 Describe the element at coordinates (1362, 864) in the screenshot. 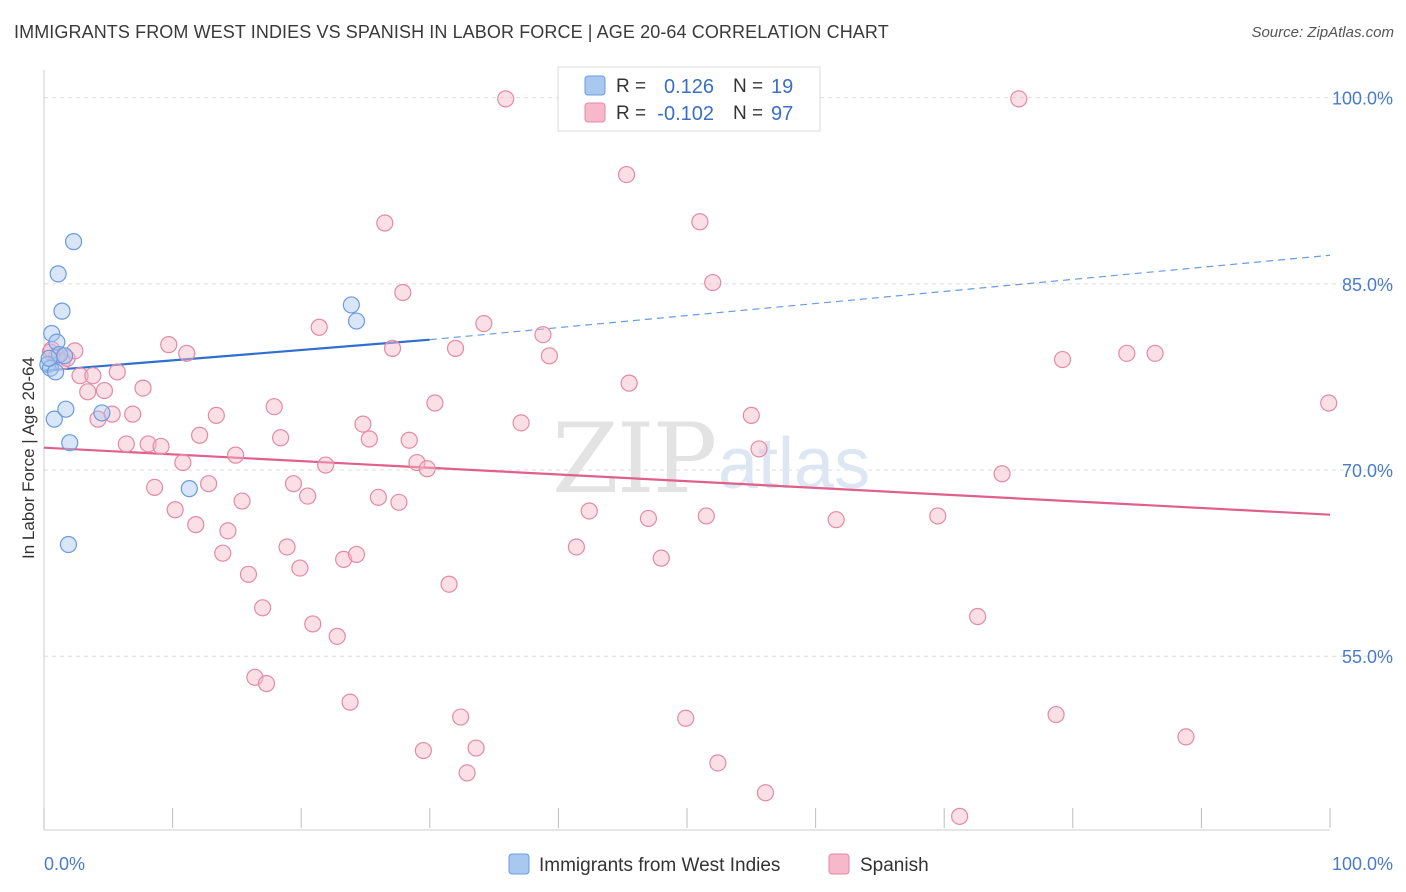

I see `x-tick-label: 100.0%` at that location.